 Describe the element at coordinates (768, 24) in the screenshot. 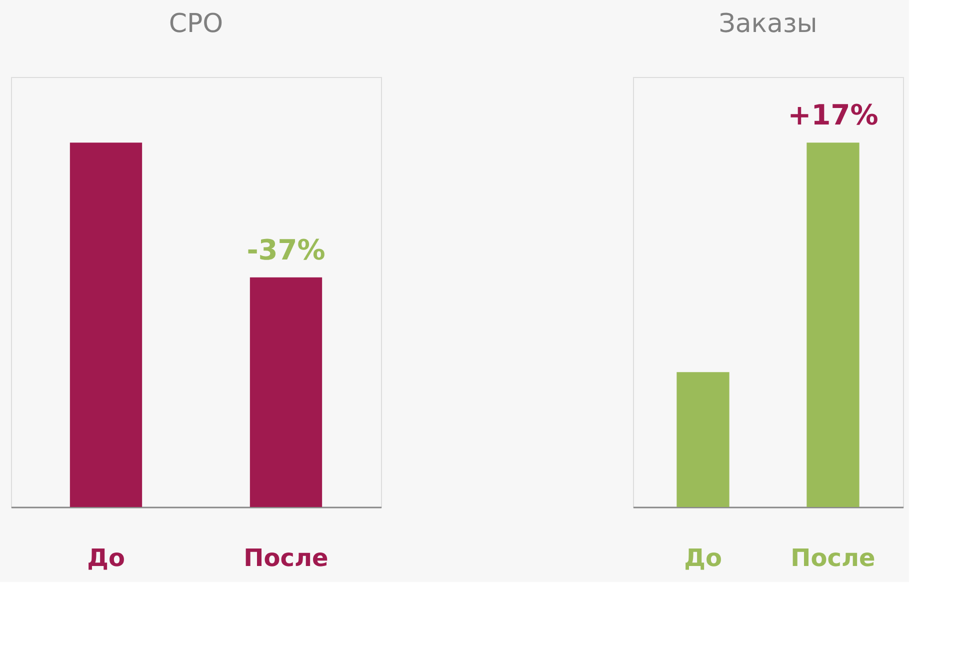

I see `chart-title: Заказы` at that location.